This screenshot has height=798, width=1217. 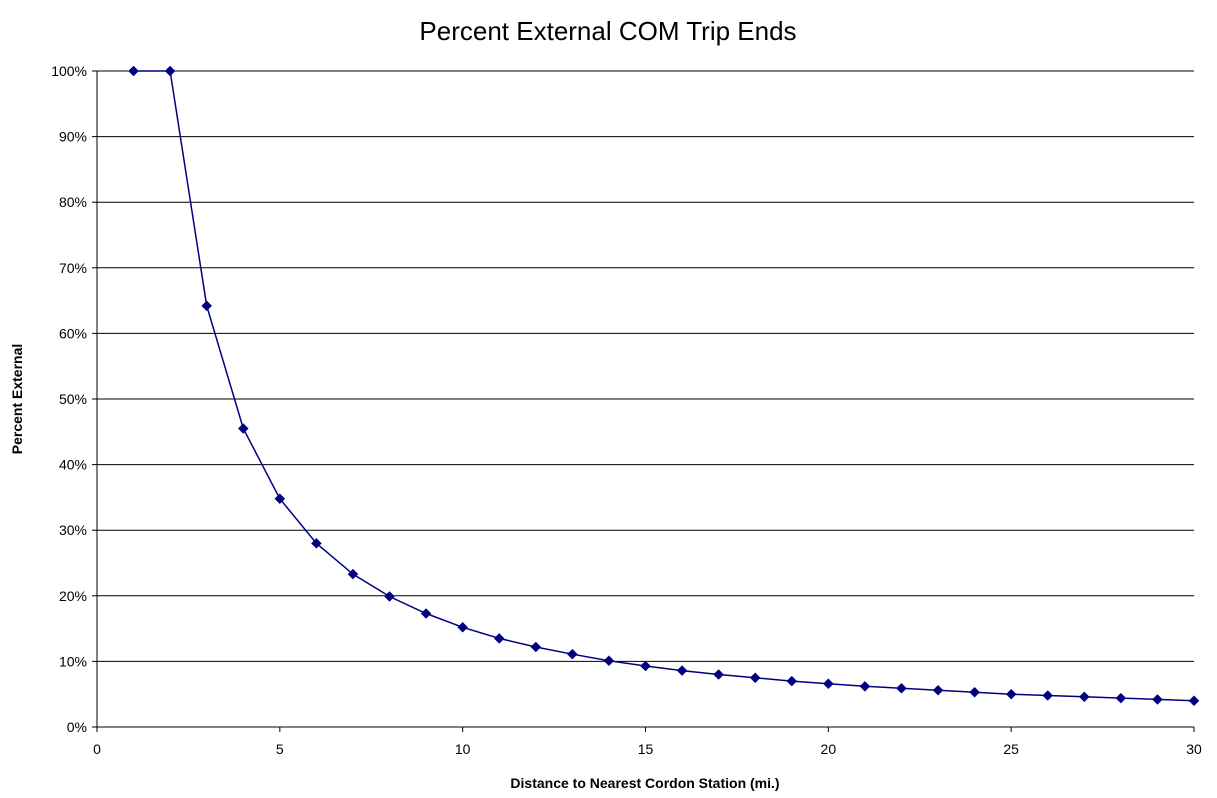 I want to click on y-tick-label: 60%, so click(x=73, y=333).